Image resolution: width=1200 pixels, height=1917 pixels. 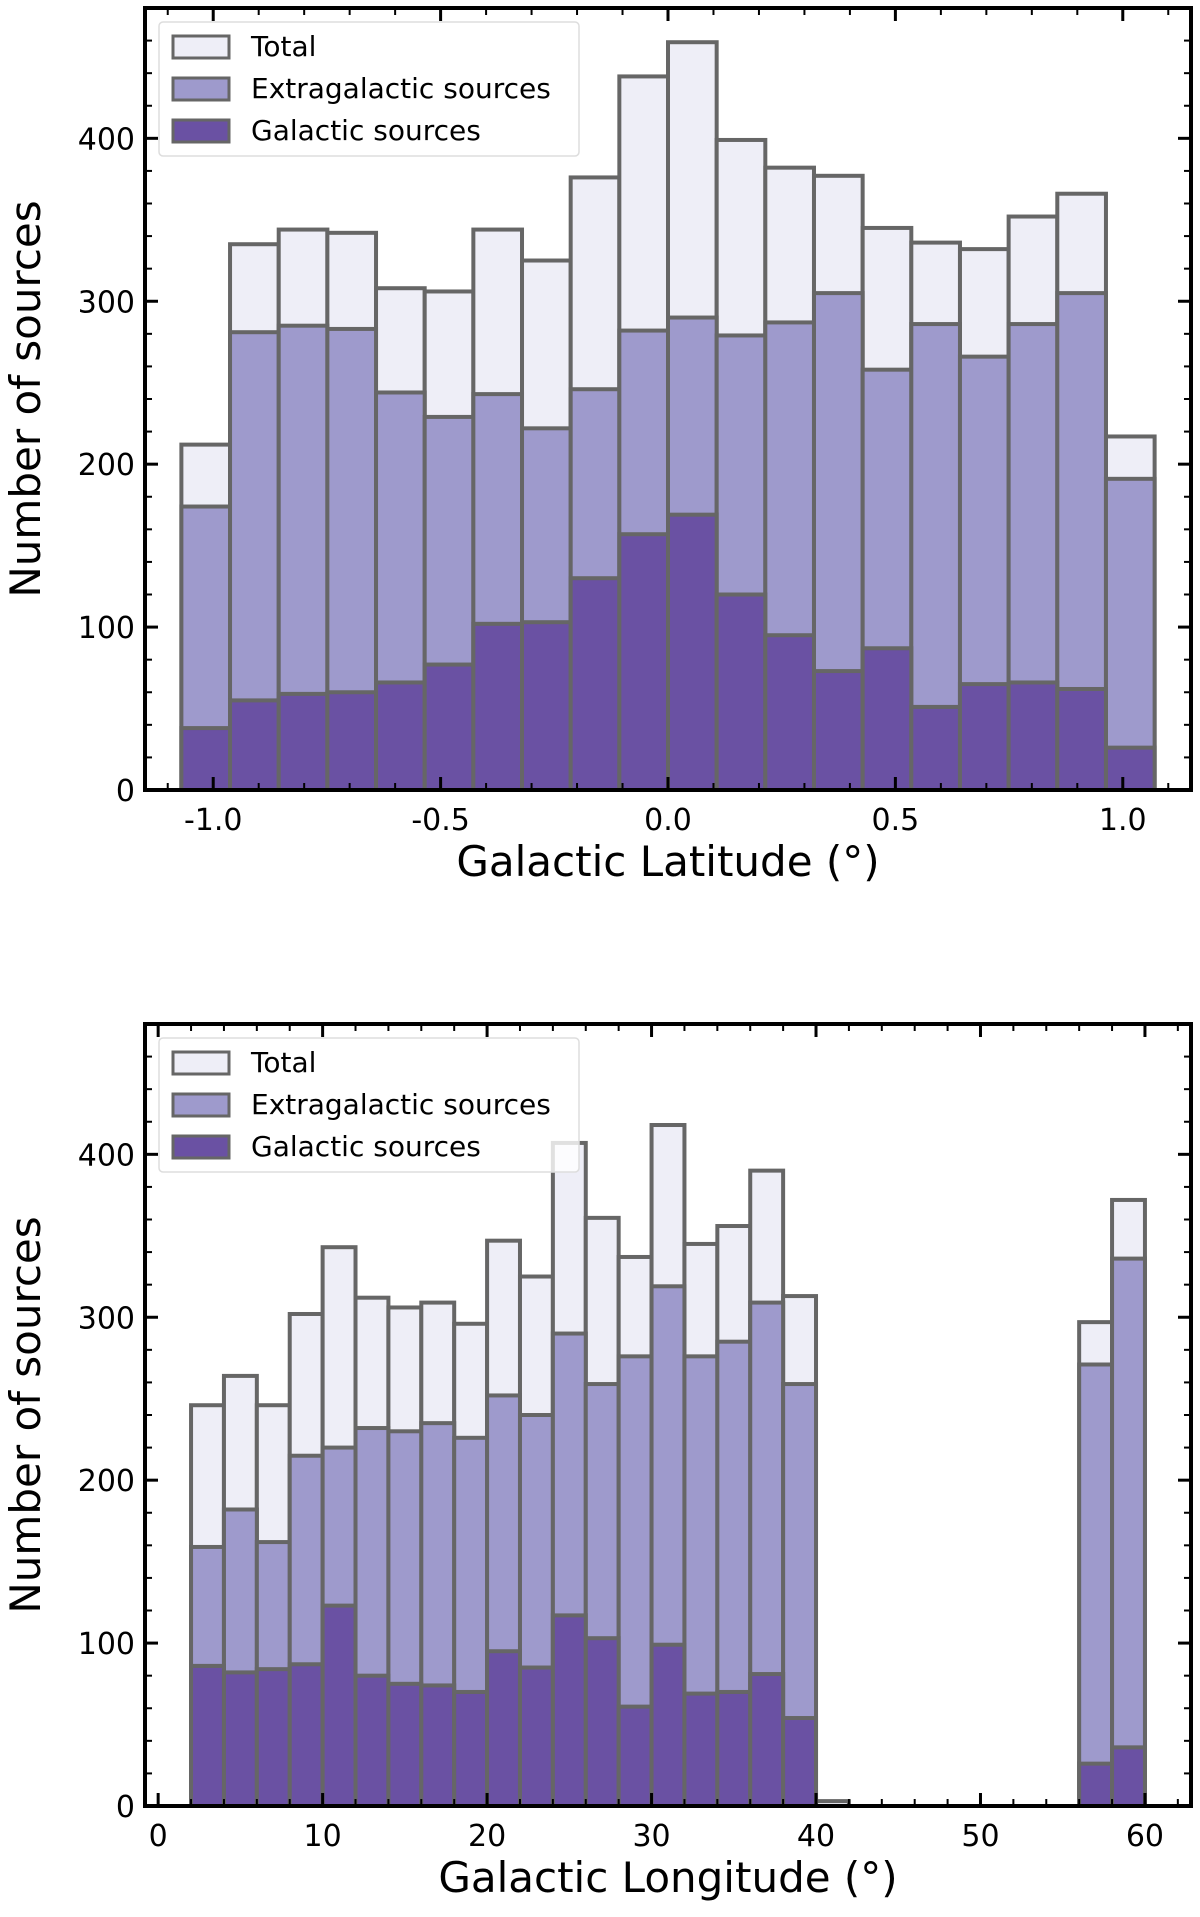 I want to click on x-tick-label: 0, so click(x=158, y=1836).